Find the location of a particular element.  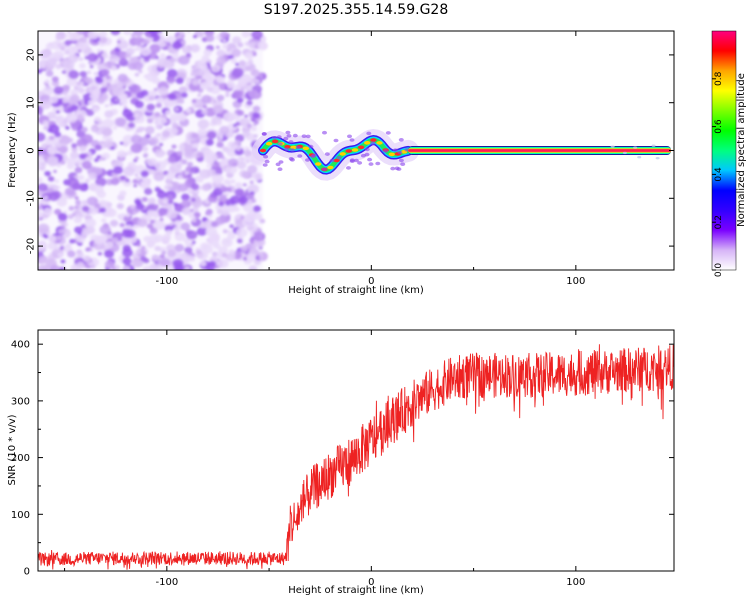

snr-y-axis-label: SNR (10 * v/v) is located at coordinates (12, 449).